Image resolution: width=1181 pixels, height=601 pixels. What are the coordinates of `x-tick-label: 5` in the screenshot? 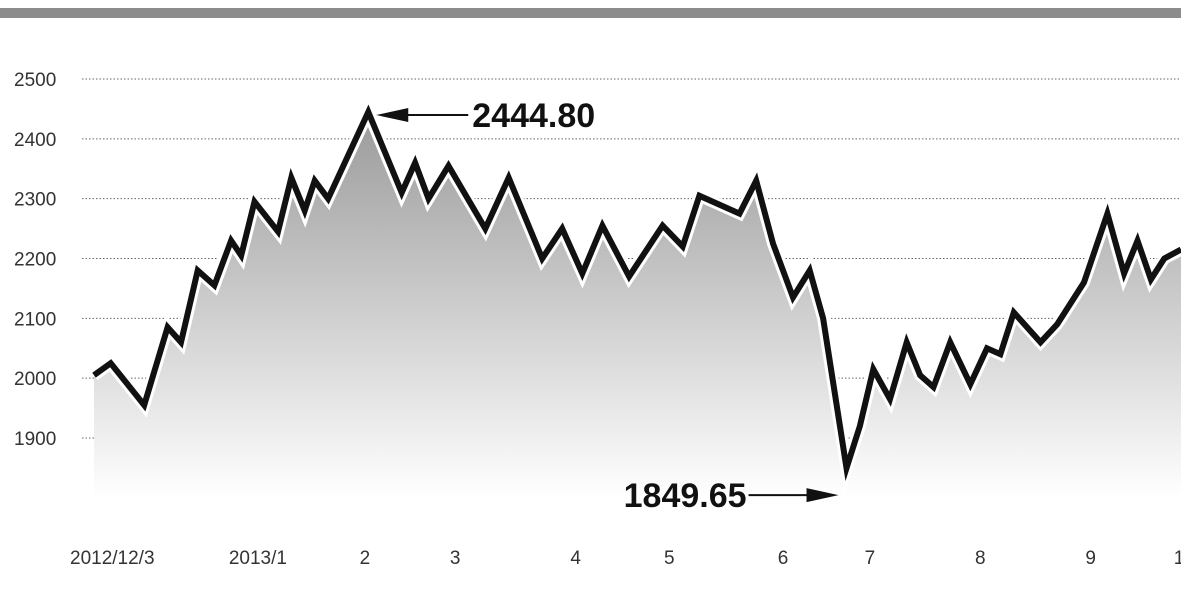 It's located at (669, 558).